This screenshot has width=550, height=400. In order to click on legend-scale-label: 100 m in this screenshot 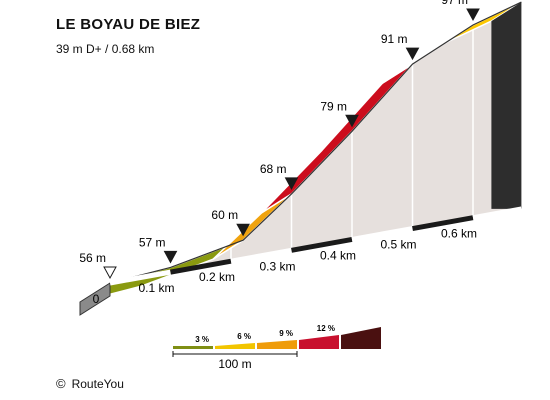, I will do `click(234, 364)`.